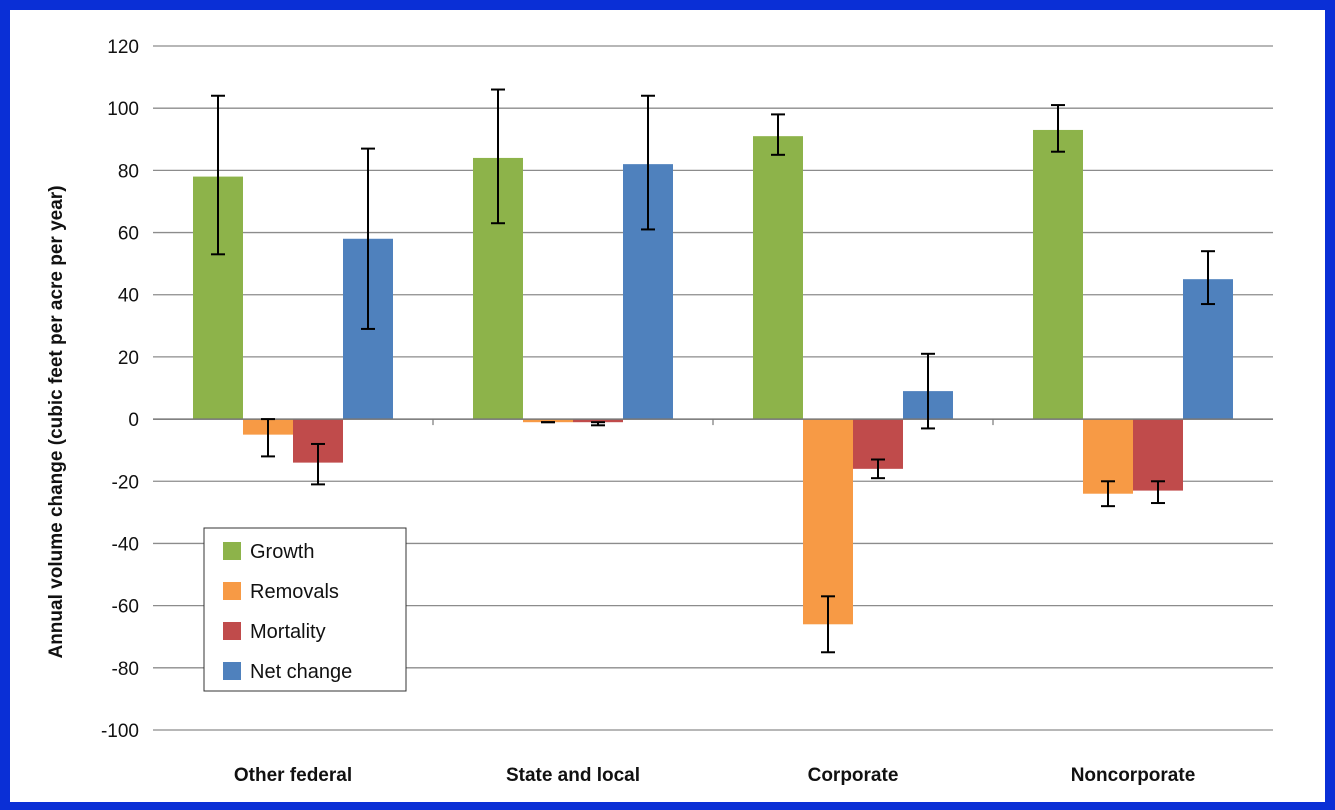 The image size is (1335, 810). I want to click on legend-label: Net change, so click(301, 672).